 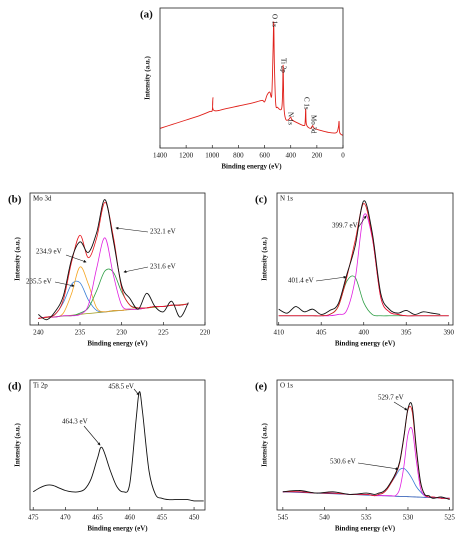 I want to click on peak-annotation: 401.4 eV, so click(x=301, y=281).